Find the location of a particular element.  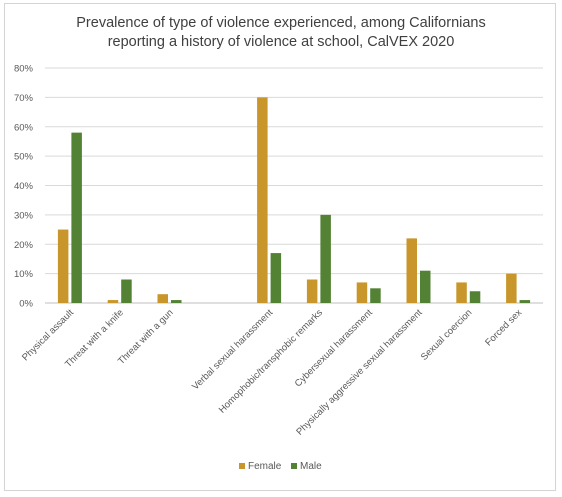

legend-swatch-male is located at coordinates (294, 466).